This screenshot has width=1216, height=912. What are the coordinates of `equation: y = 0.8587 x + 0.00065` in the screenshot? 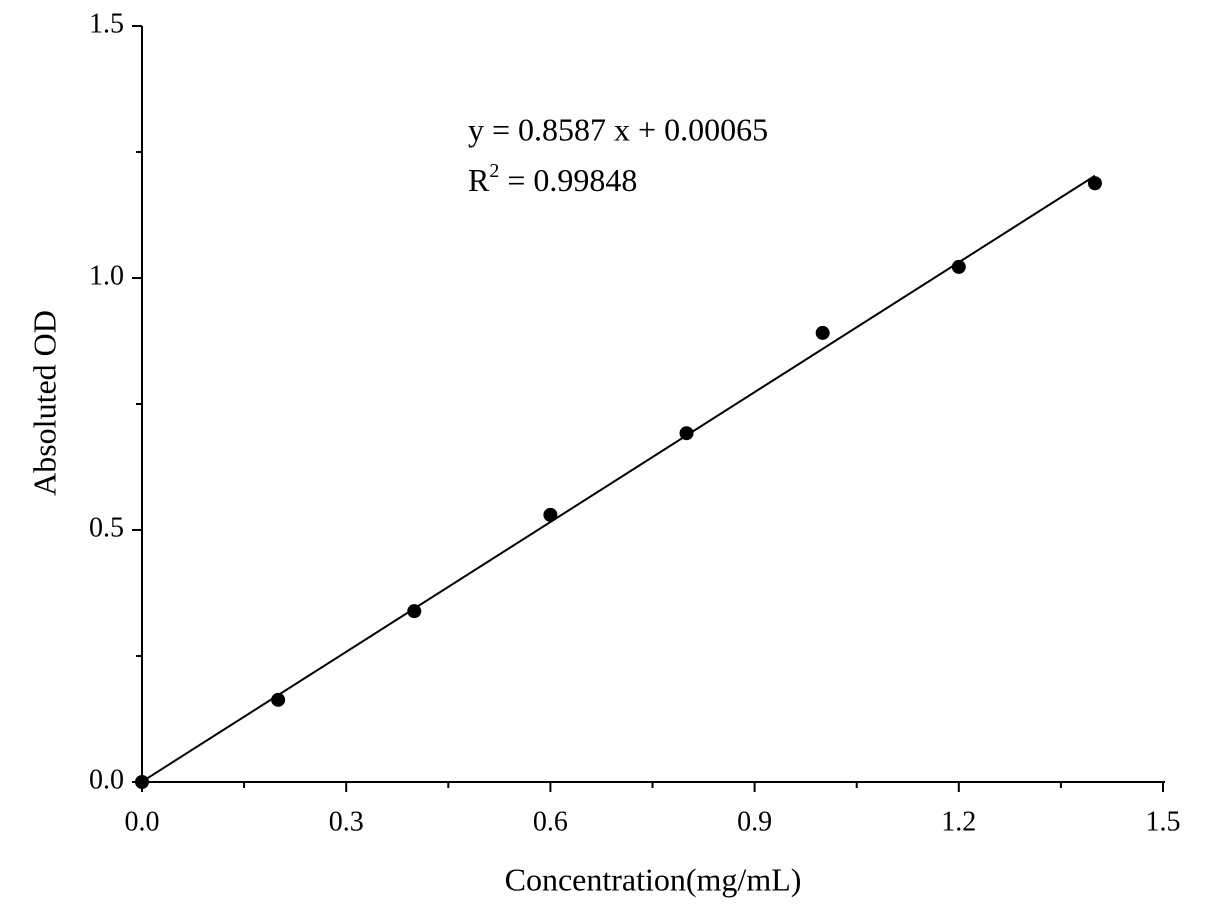 It's located at (618, 129).